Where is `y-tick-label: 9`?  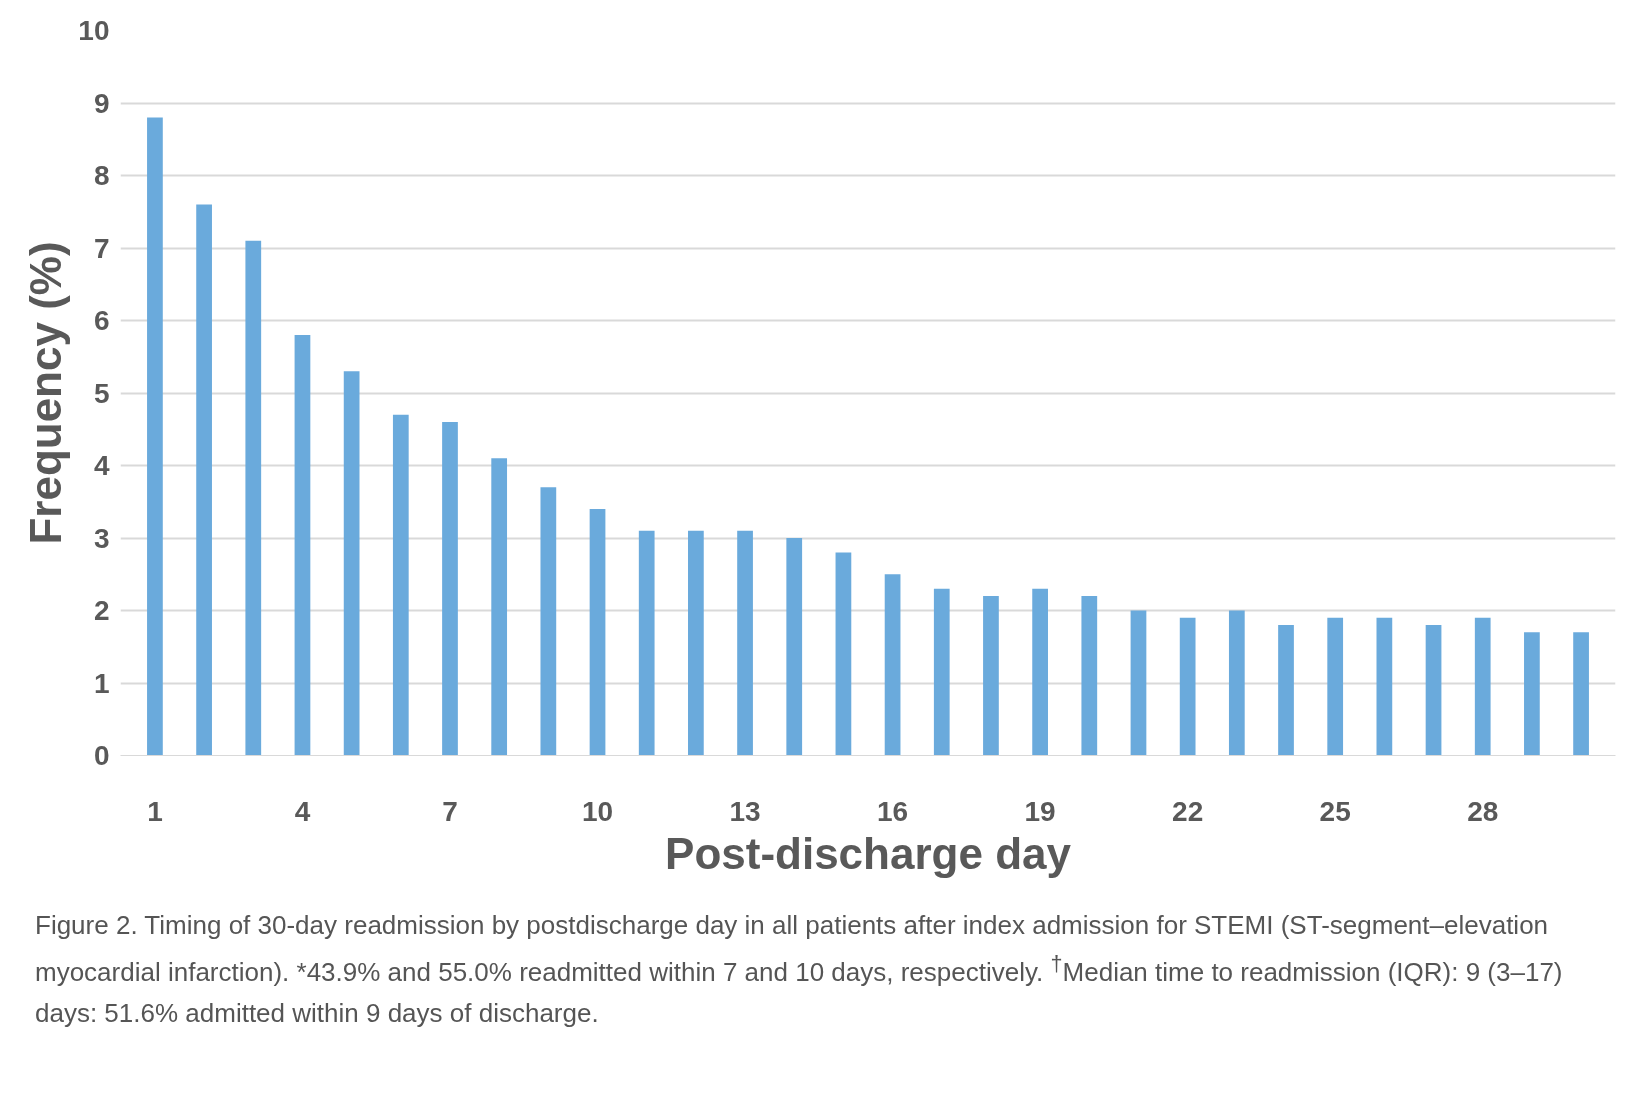
y-tick-label: 9 is located at coordinates (101, 103).